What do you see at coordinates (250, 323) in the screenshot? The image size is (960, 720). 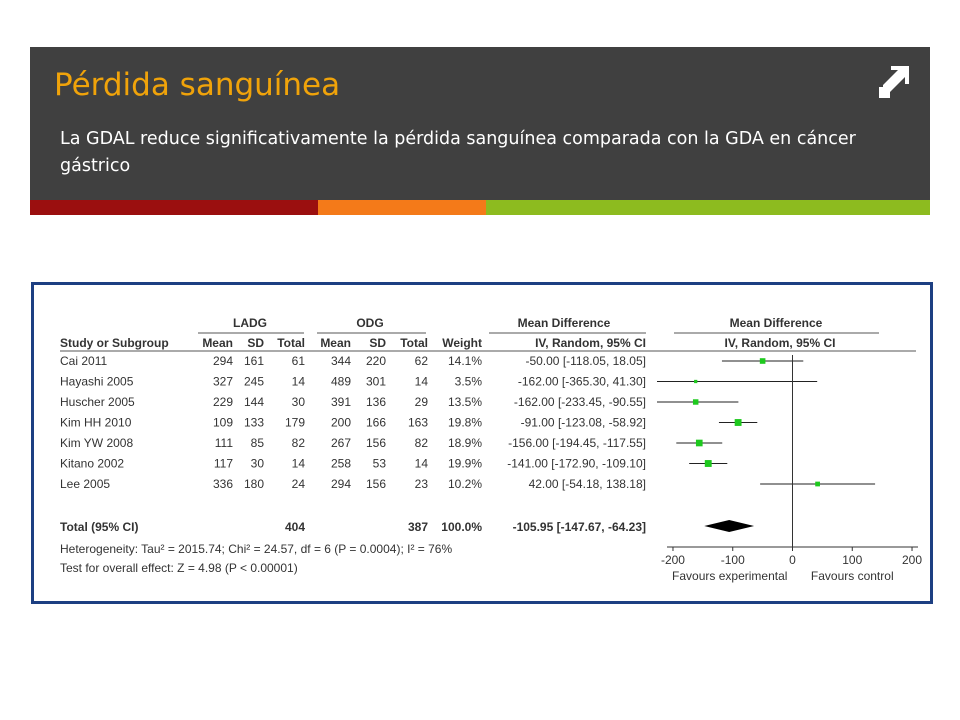 I see `ladg-group-header: LADG` at bounding box center [250, 323].